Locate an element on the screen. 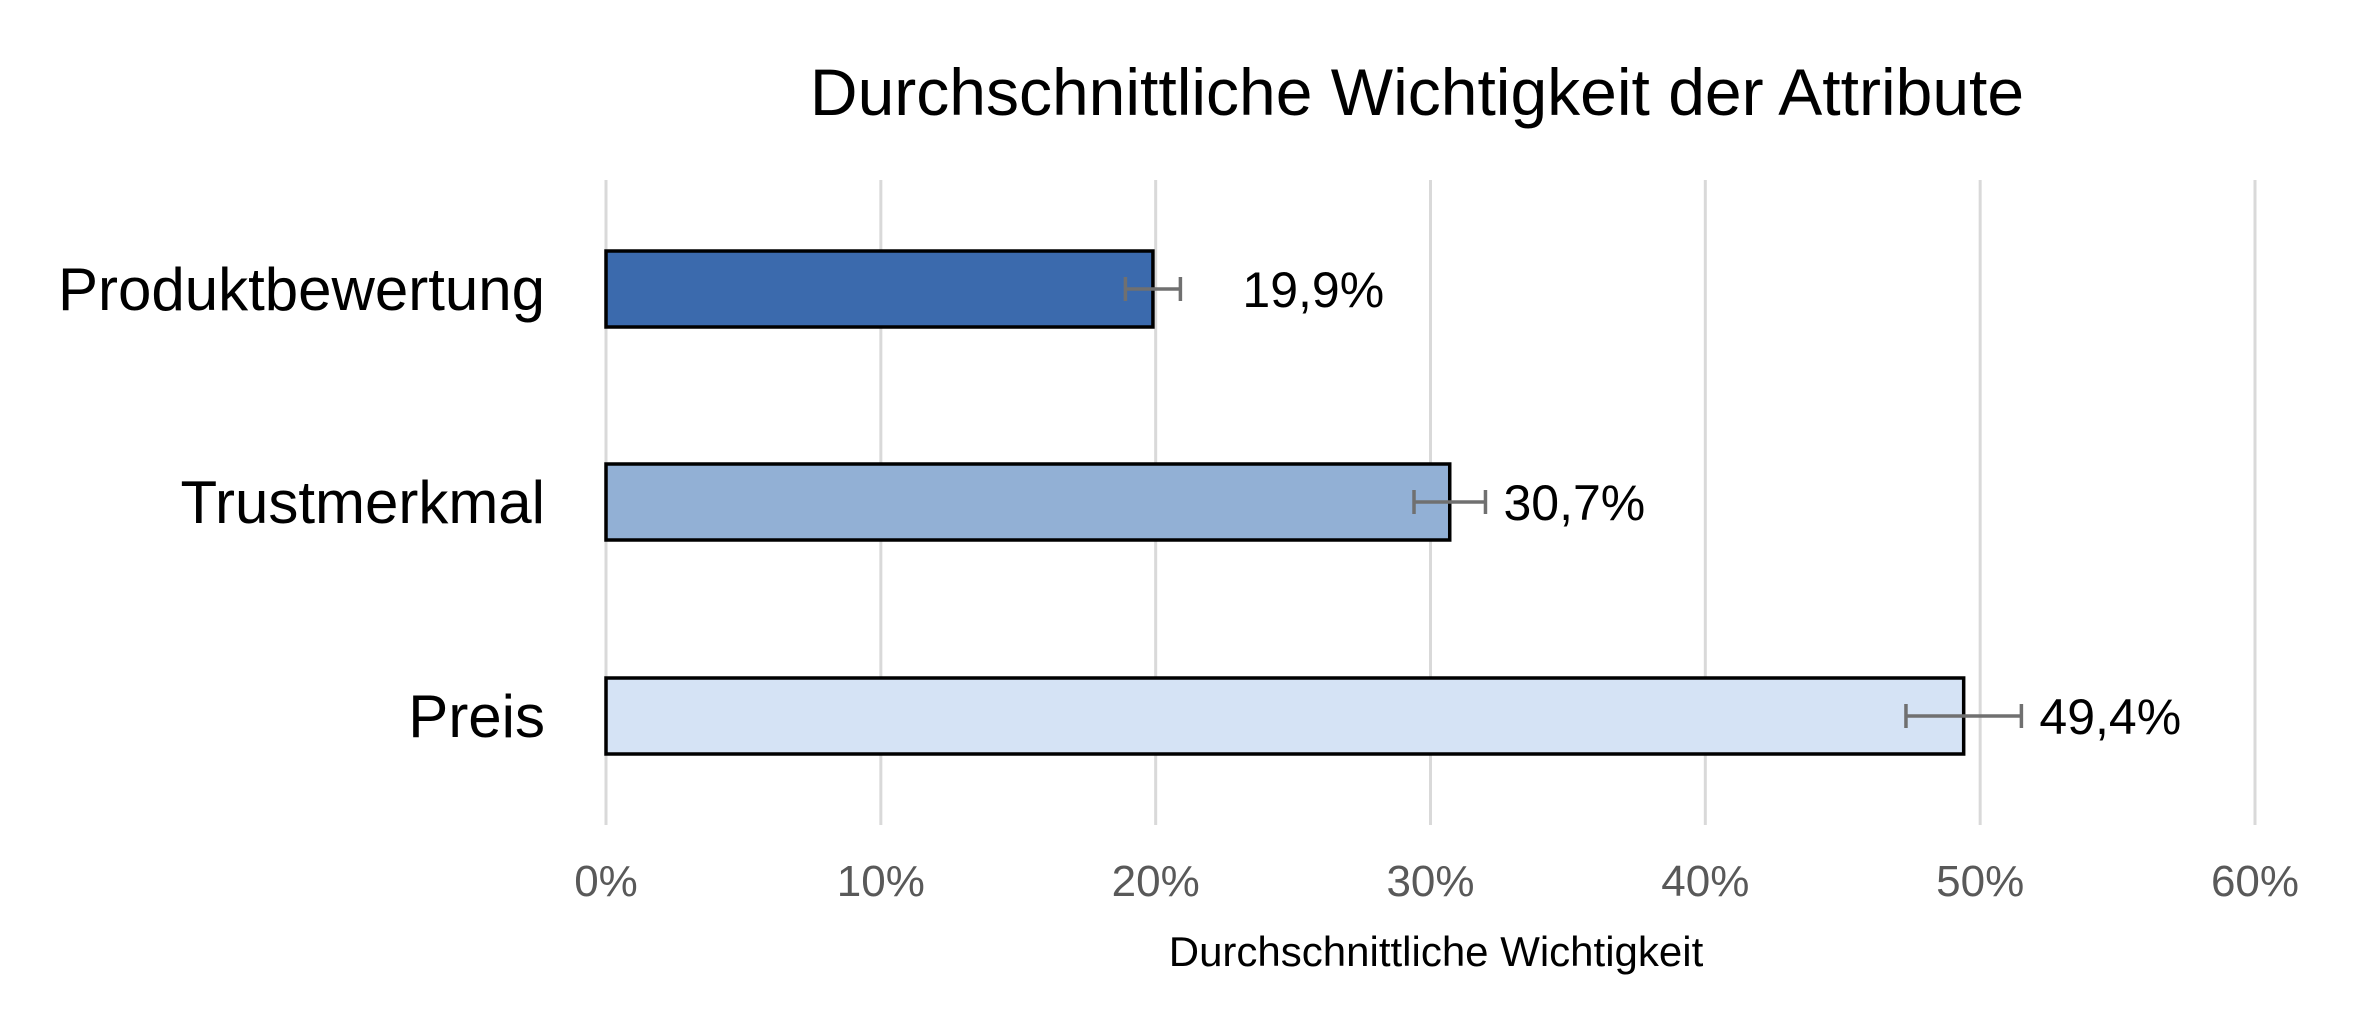 Image resolution: width=2354 pixels, height=1033 pixels. data-label: 49,4% is located at coordinates (2110, 717).